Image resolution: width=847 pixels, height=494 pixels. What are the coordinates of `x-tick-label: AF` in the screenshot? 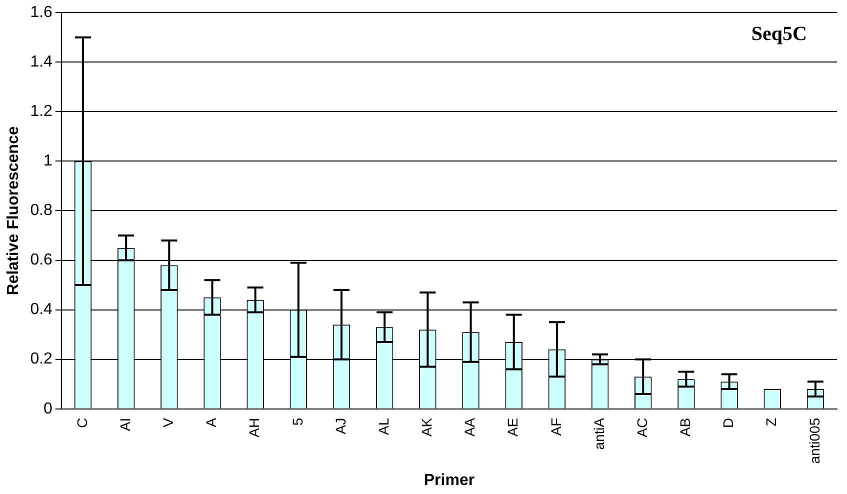 It's located at (556, 427).